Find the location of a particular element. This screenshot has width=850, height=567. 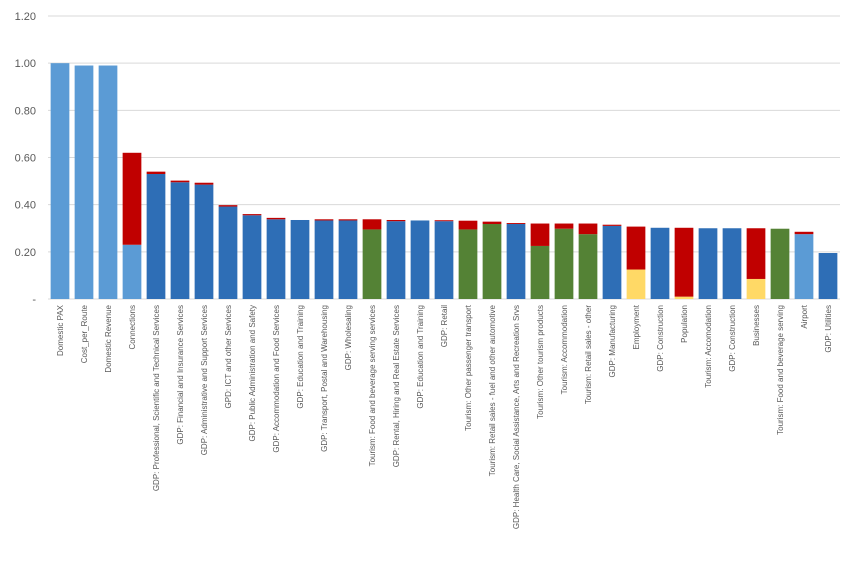

x-tick-label: GDP: Transport, Postal and Warehousing is located at coordinates (324, 378).